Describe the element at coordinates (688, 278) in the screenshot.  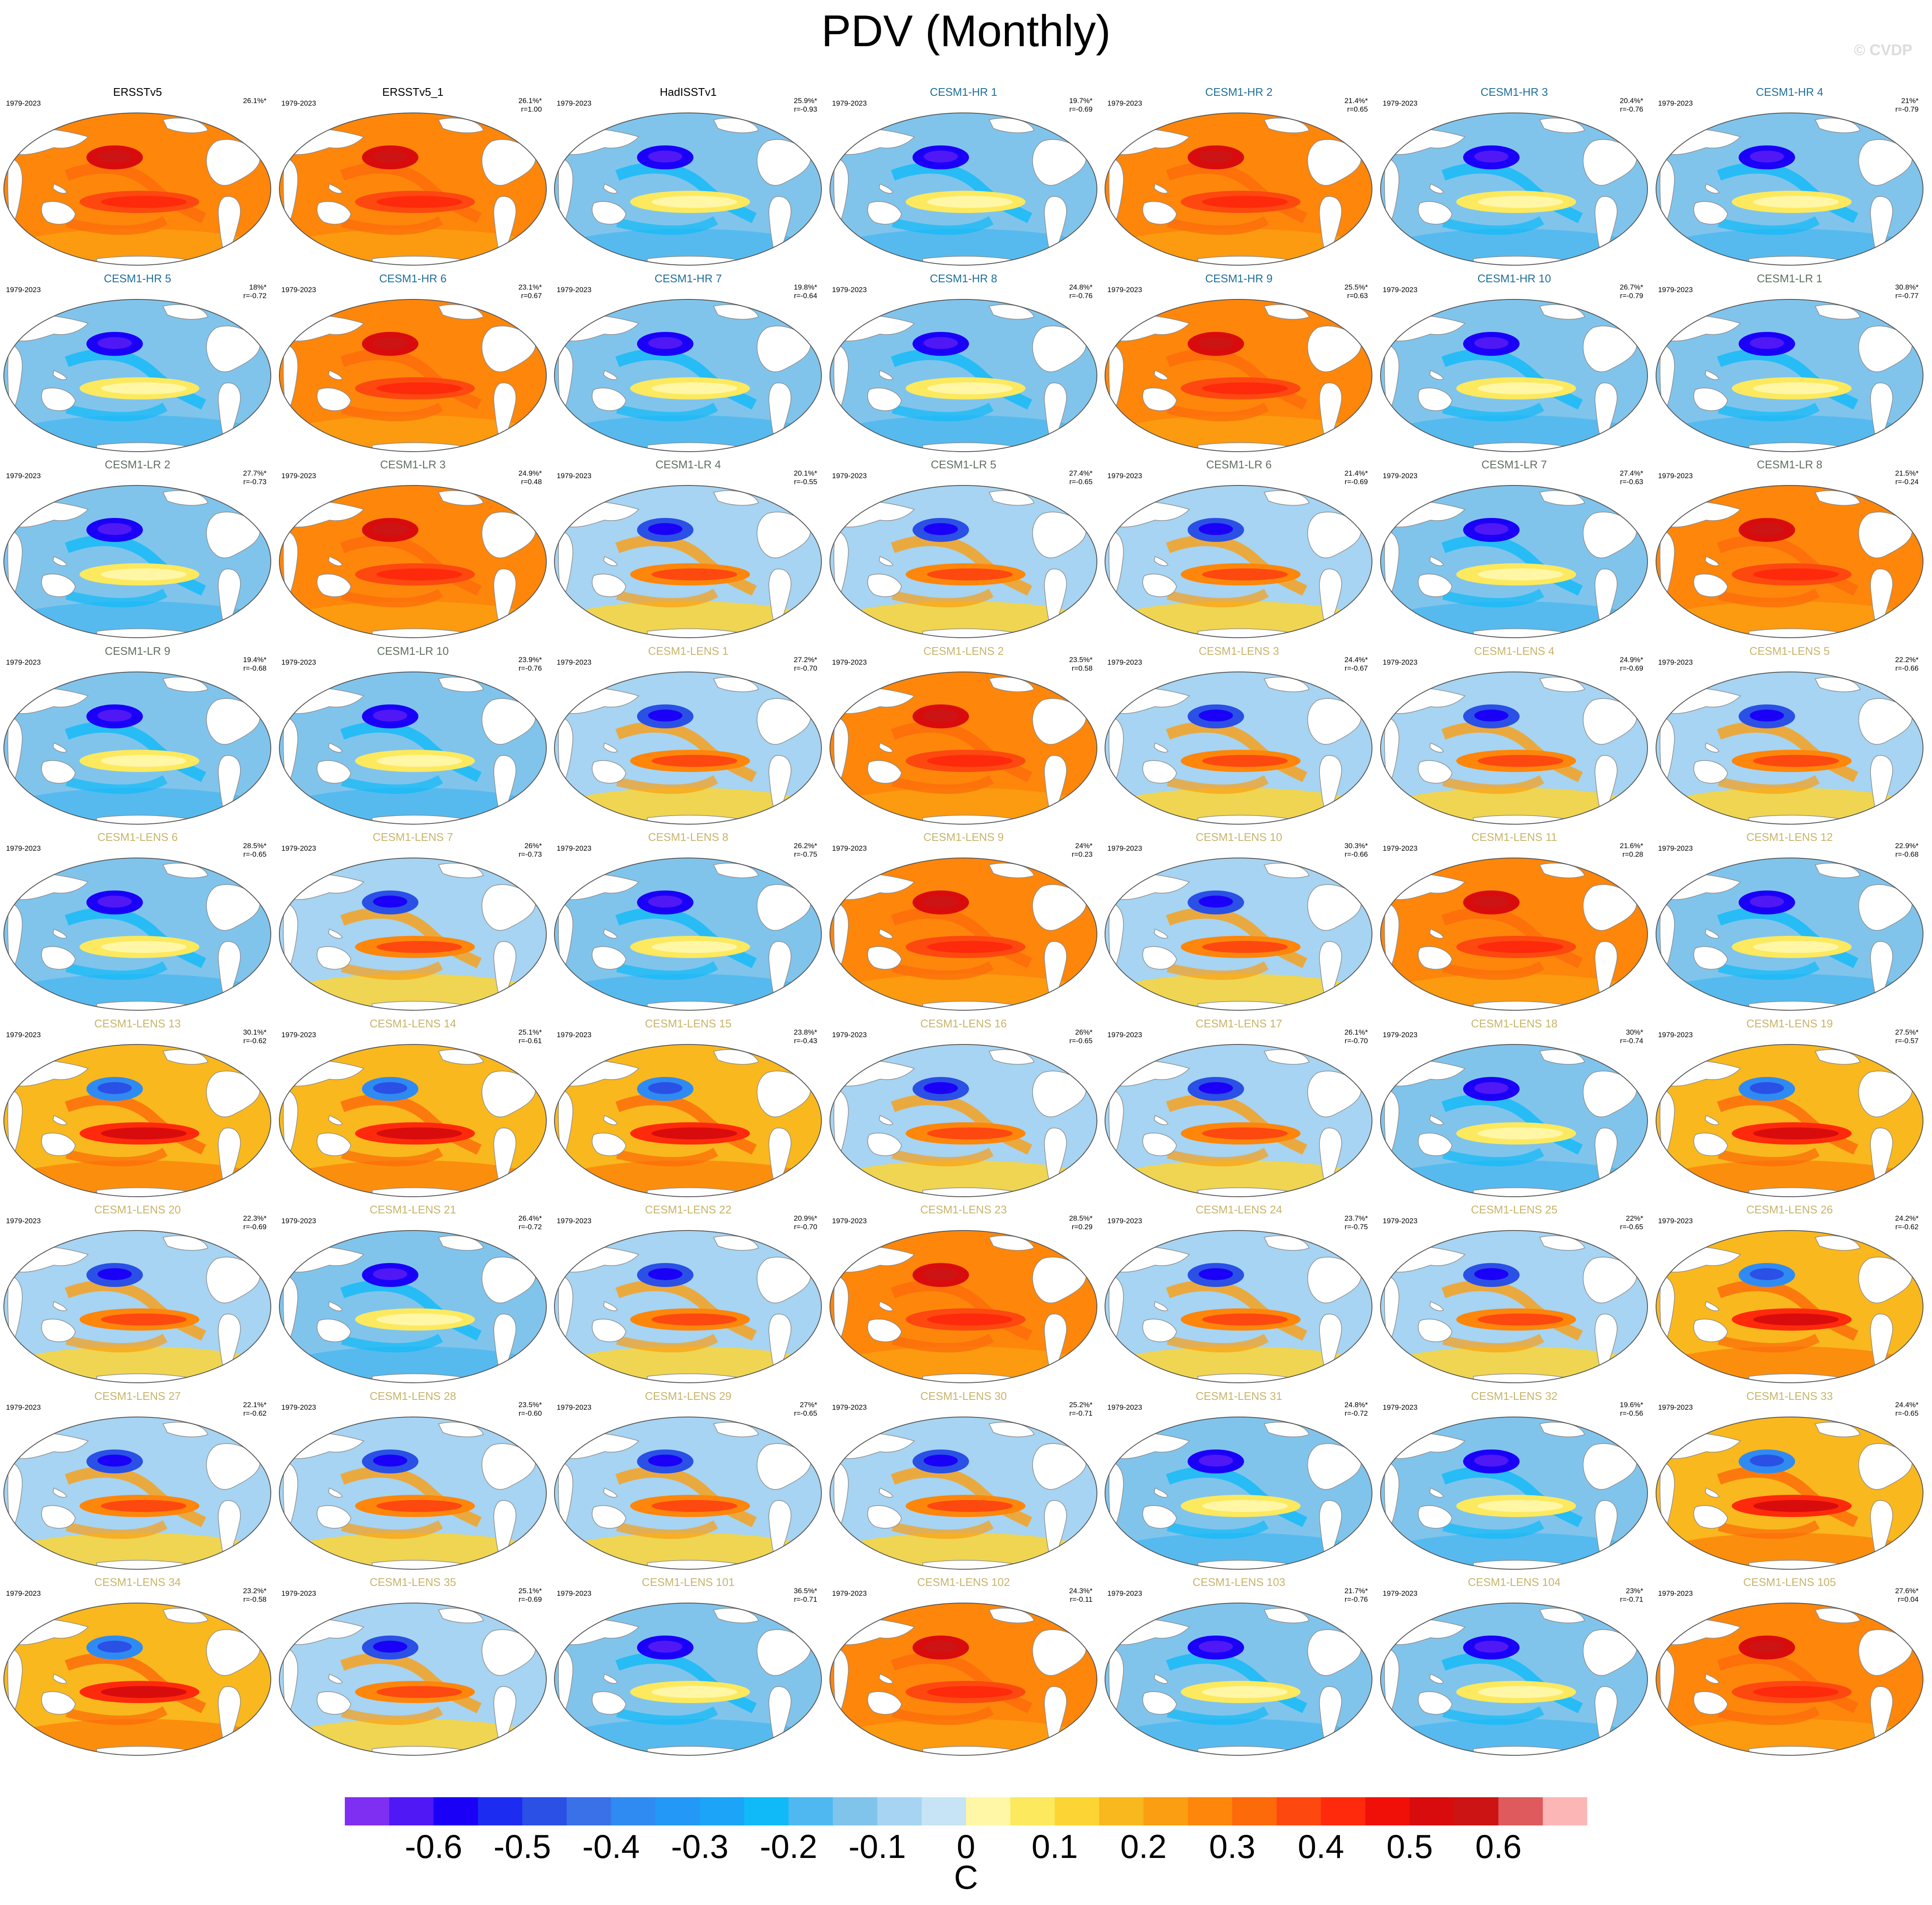
I see `panel-title: CESM1-HR 7` at that location.